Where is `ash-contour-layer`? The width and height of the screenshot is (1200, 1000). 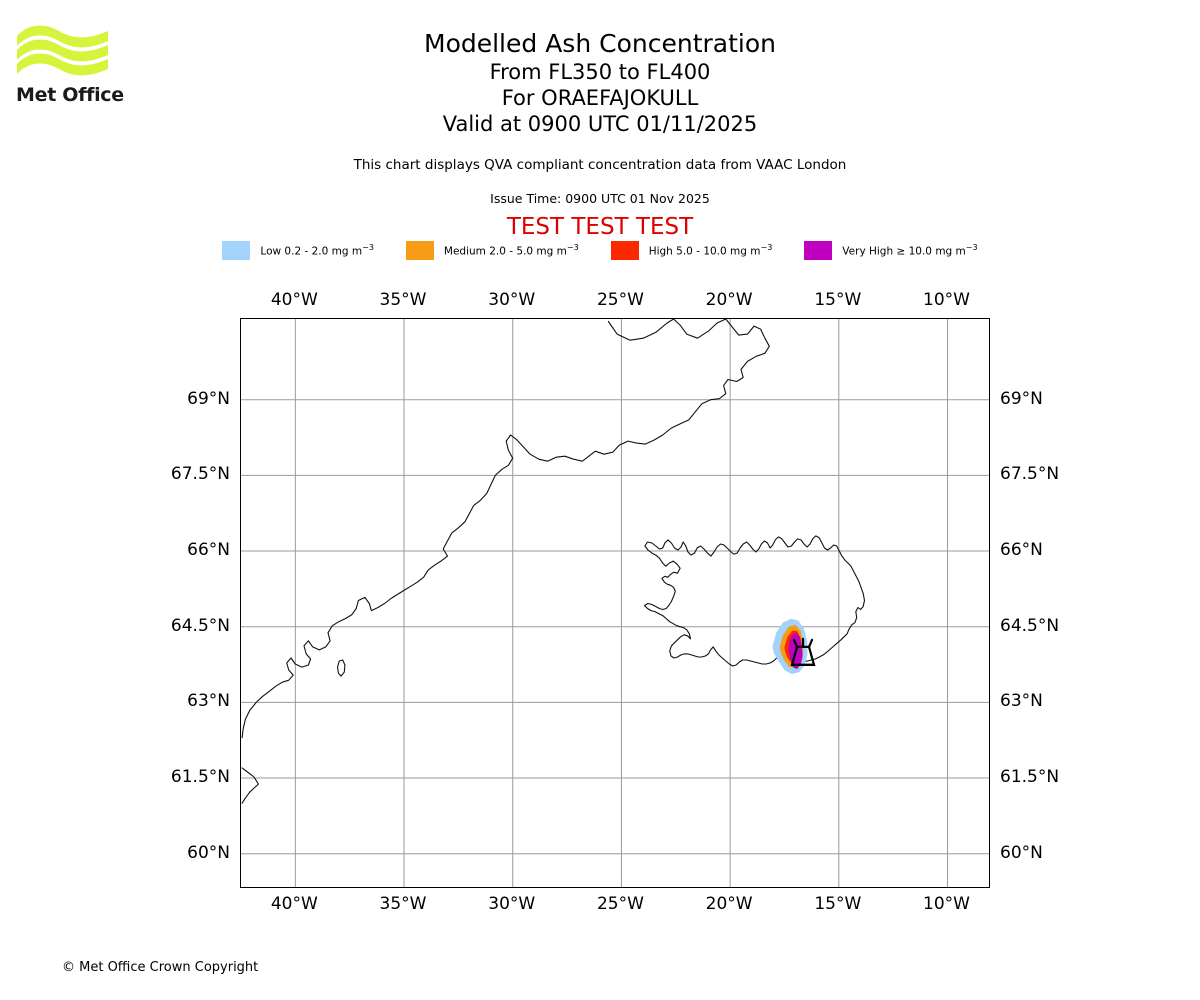 ash-contour-layer is located at coordinates (790, 646).